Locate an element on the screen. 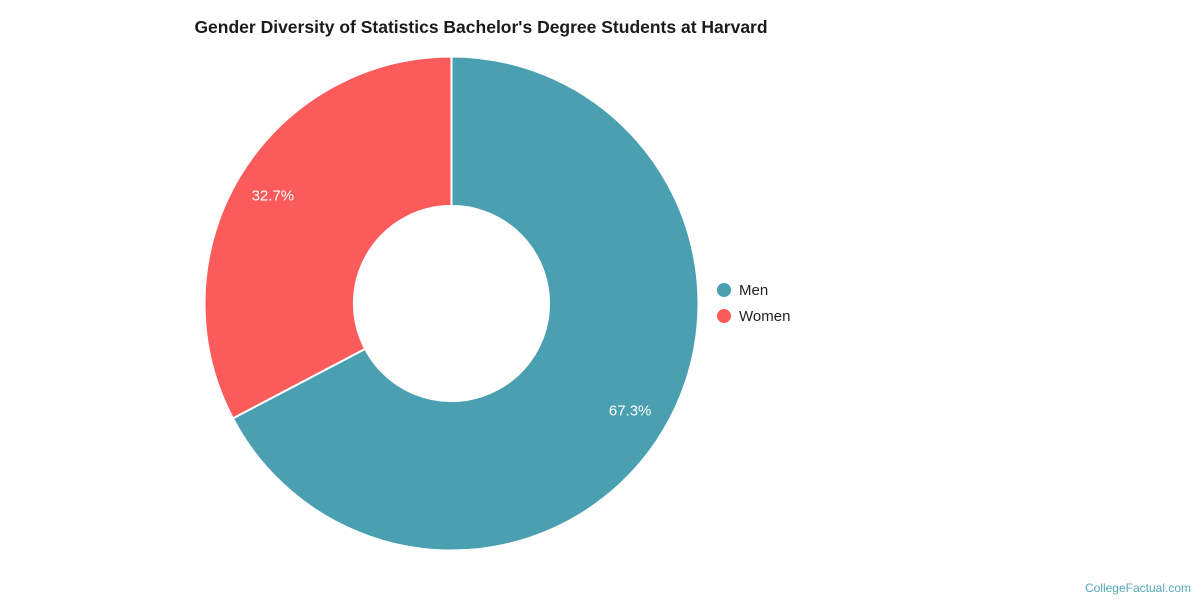  legend-item-men: Men is located at coordinates (753, 290).